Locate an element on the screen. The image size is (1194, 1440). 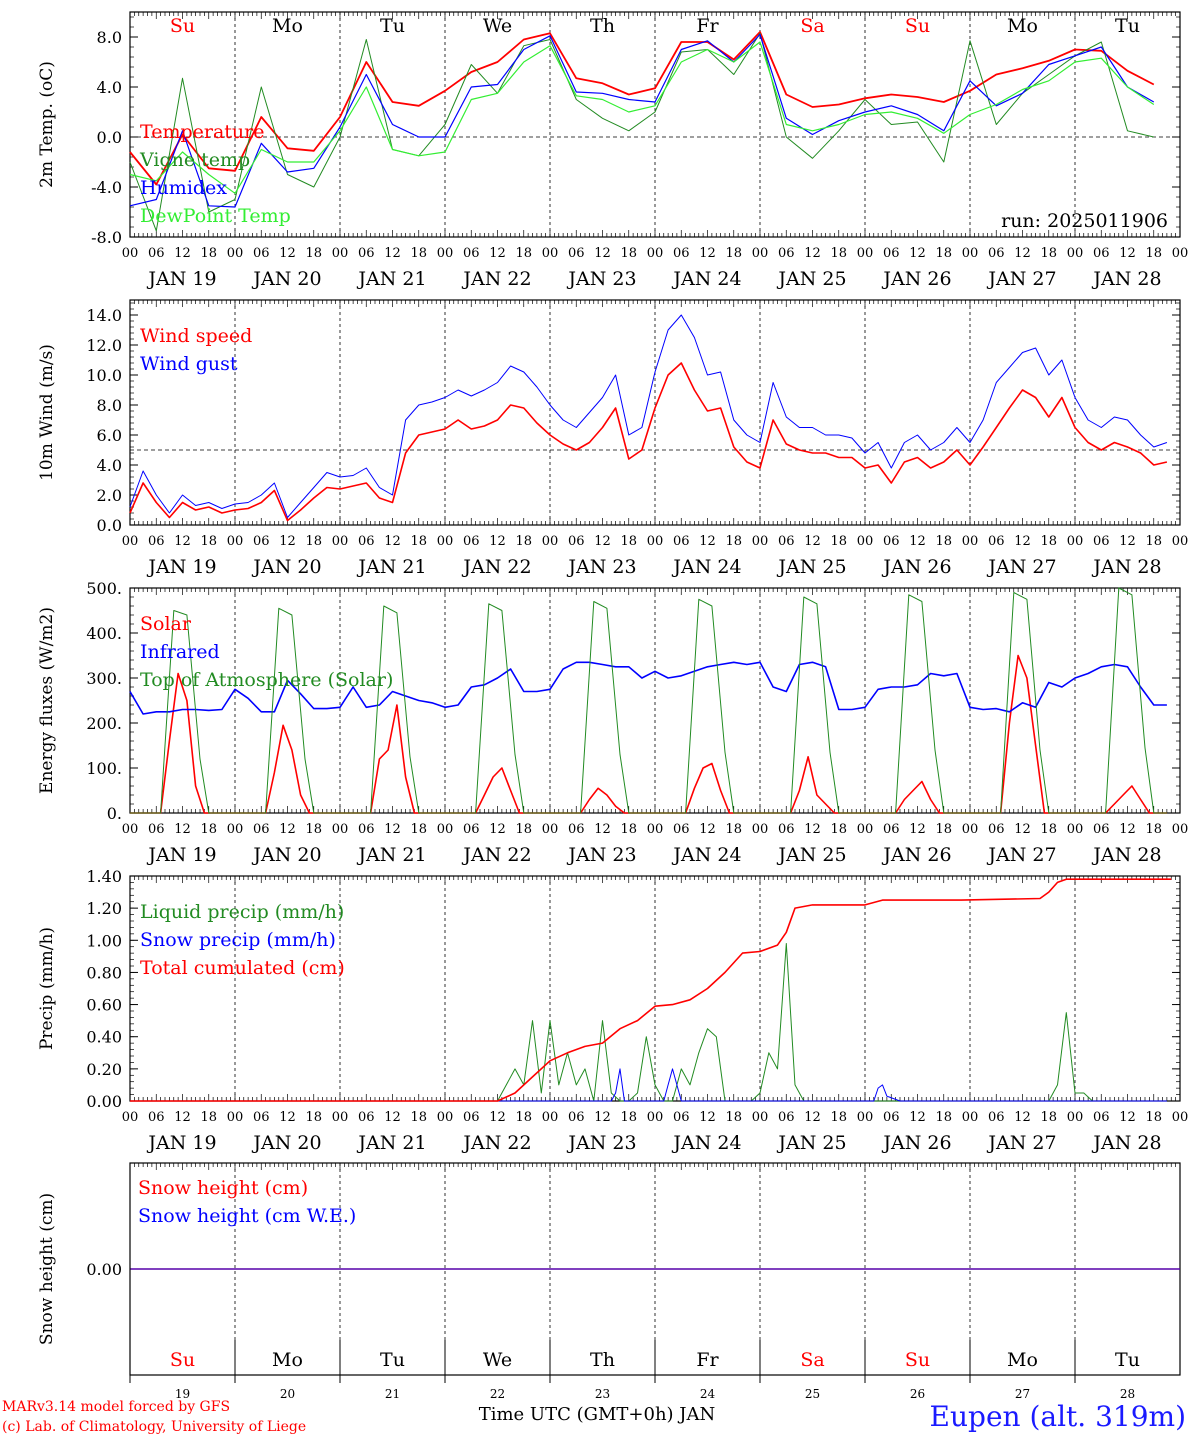
legend-entry: Snow height (cm W.E.) is located at coordinates (247, 1216).